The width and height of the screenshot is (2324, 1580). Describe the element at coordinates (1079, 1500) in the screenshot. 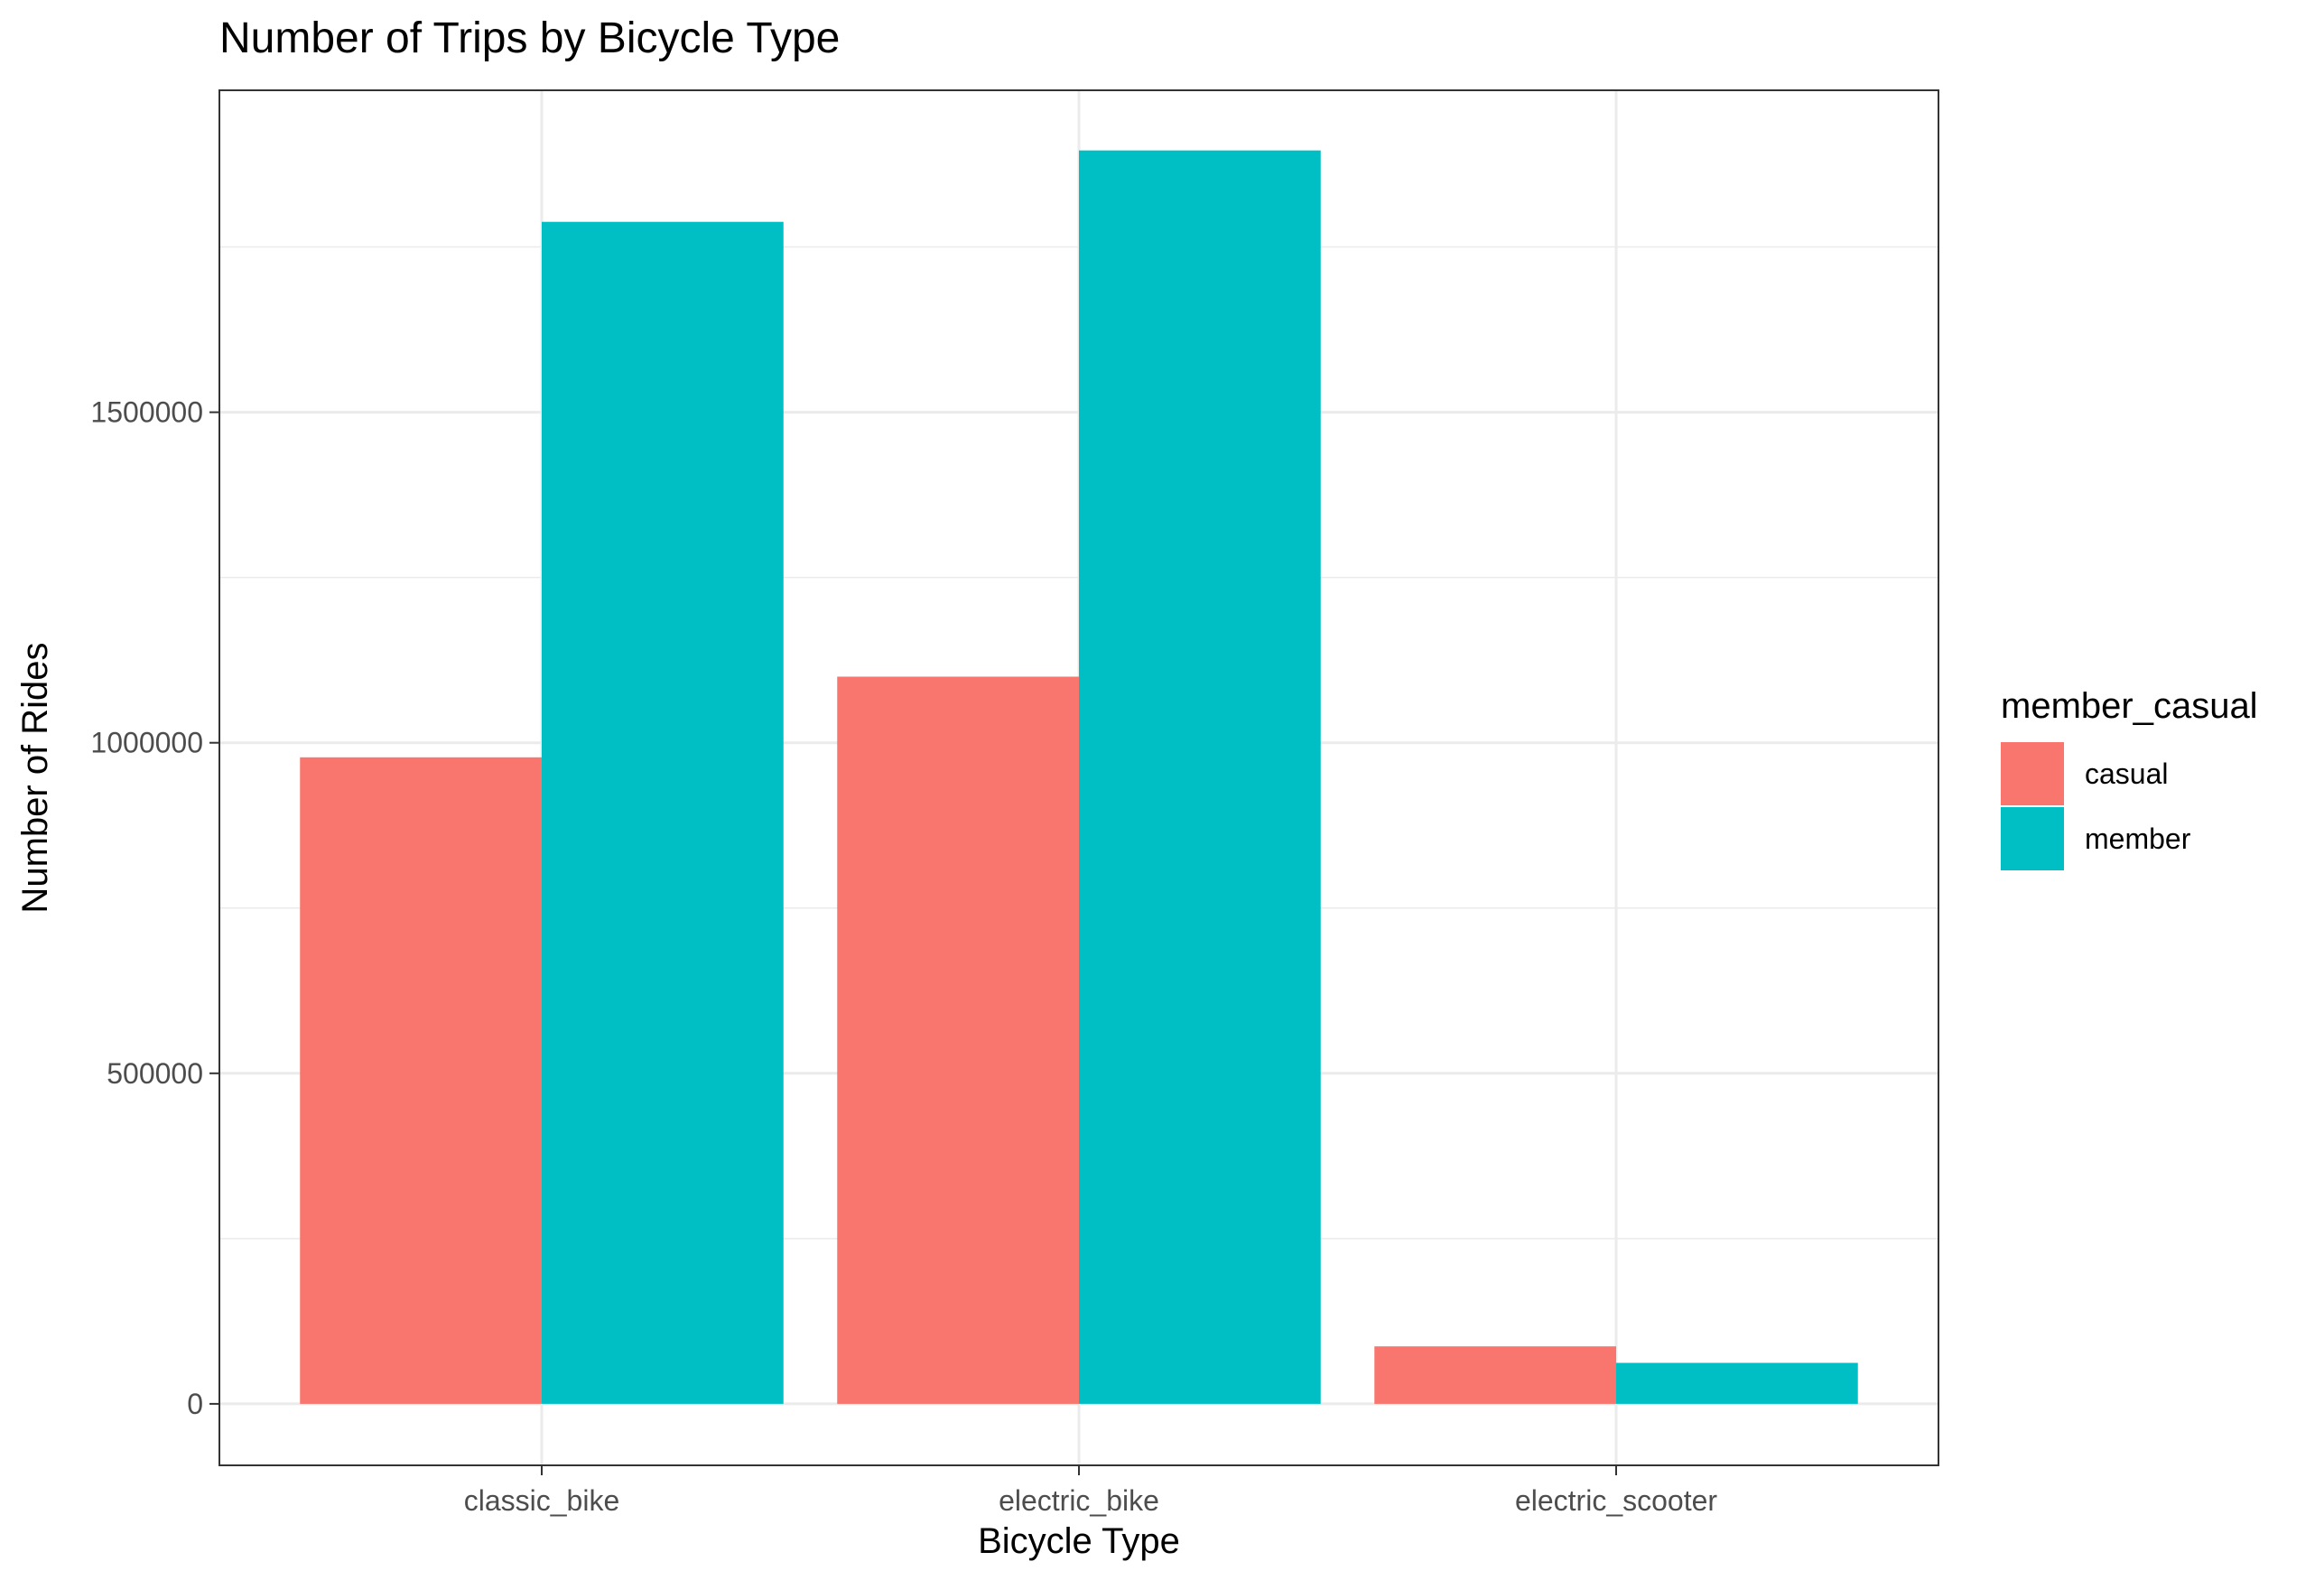

I see `x-tick-label: electric_bike` at that location.